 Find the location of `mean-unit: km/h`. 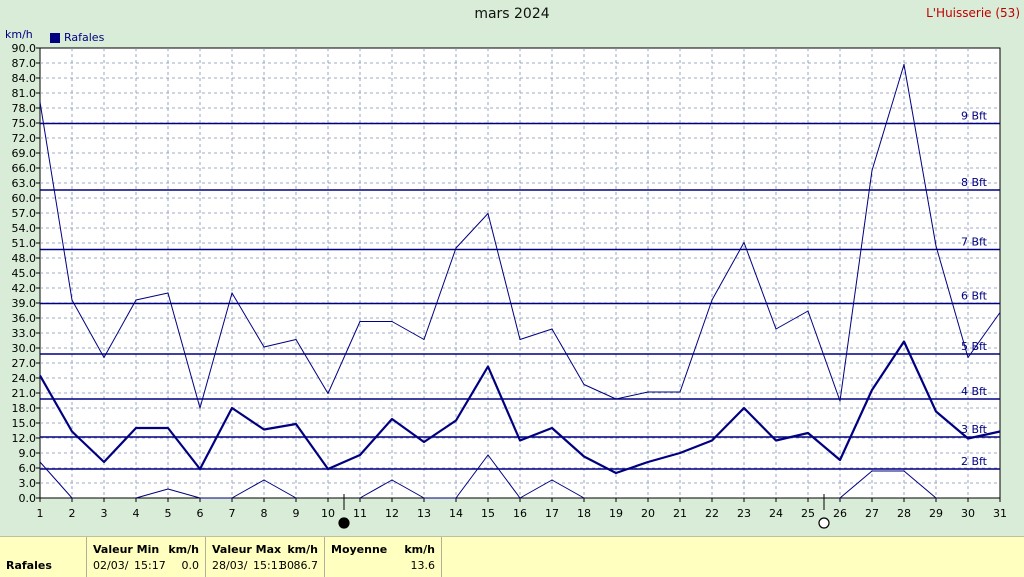

mean-unit: km/h is located at coordinates (419, 549).